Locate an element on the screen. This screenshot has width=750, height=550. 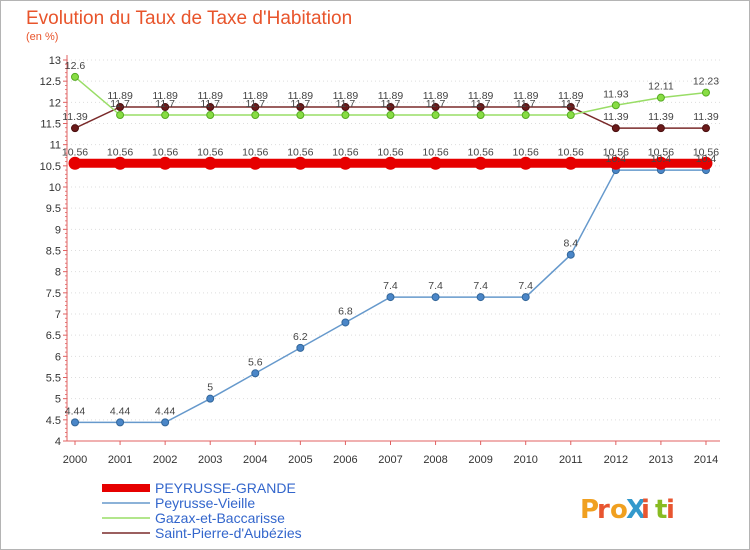
data-label: 11.93 is located at coordinates (616, 94).